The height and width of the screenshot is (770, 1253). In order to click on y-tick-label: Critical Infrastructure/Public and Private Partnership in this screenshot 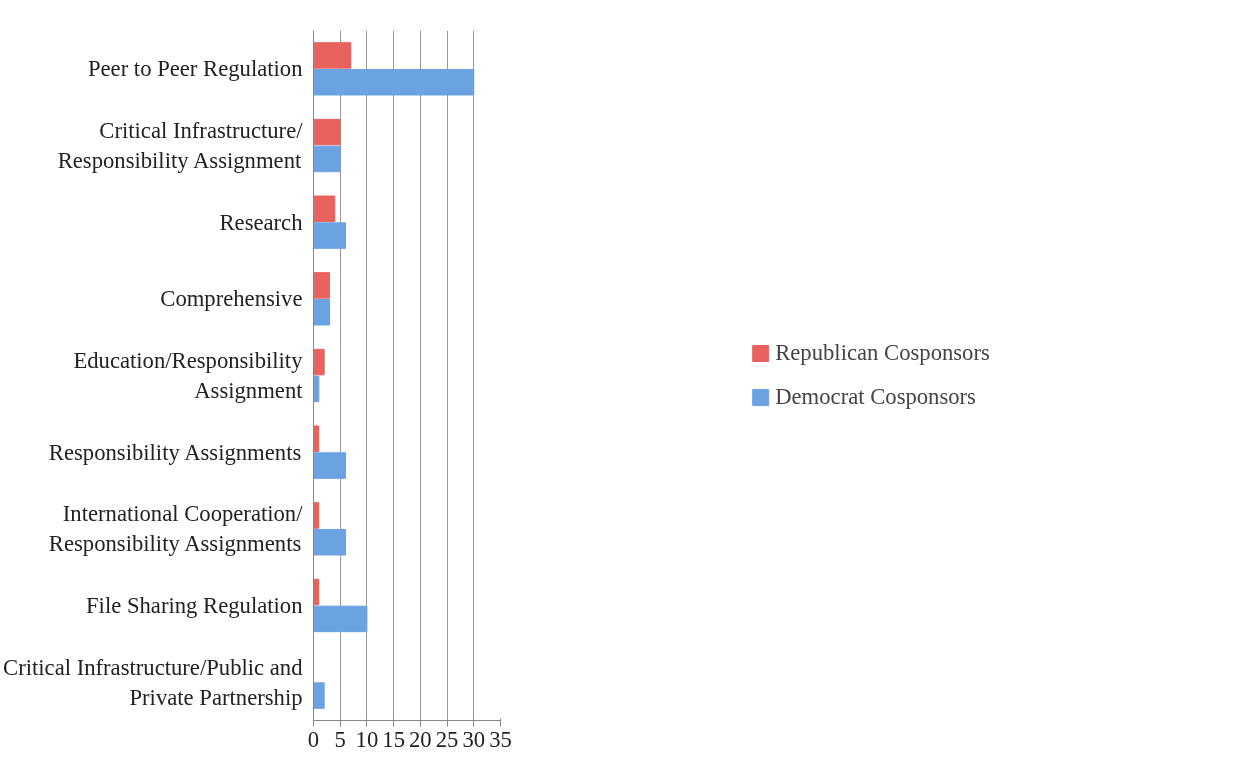, I will do `click(153, 682)`.